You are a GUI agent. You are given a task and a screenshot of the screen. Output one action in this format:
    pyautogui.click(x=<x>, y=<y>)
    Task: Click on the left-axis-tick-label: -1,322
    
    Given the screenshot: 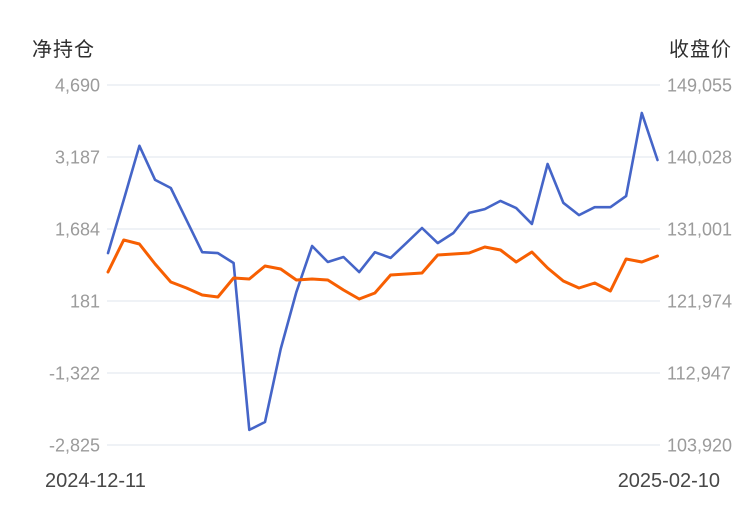 What is the action you would take?
    pyautogui.click(x=74, y=374)
    